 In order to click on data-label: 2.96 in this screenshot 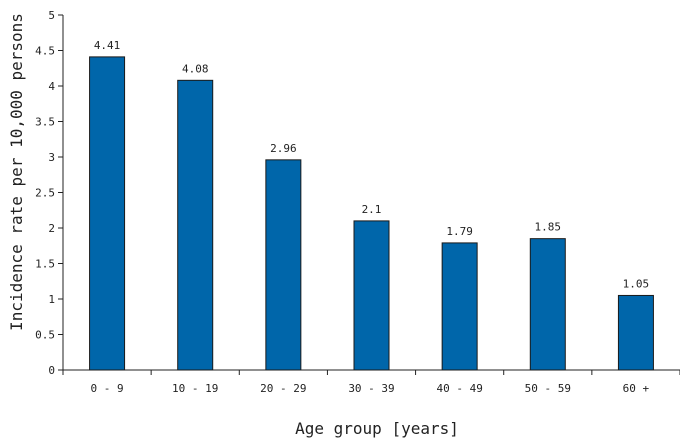, I will do `click(283, 148)`.